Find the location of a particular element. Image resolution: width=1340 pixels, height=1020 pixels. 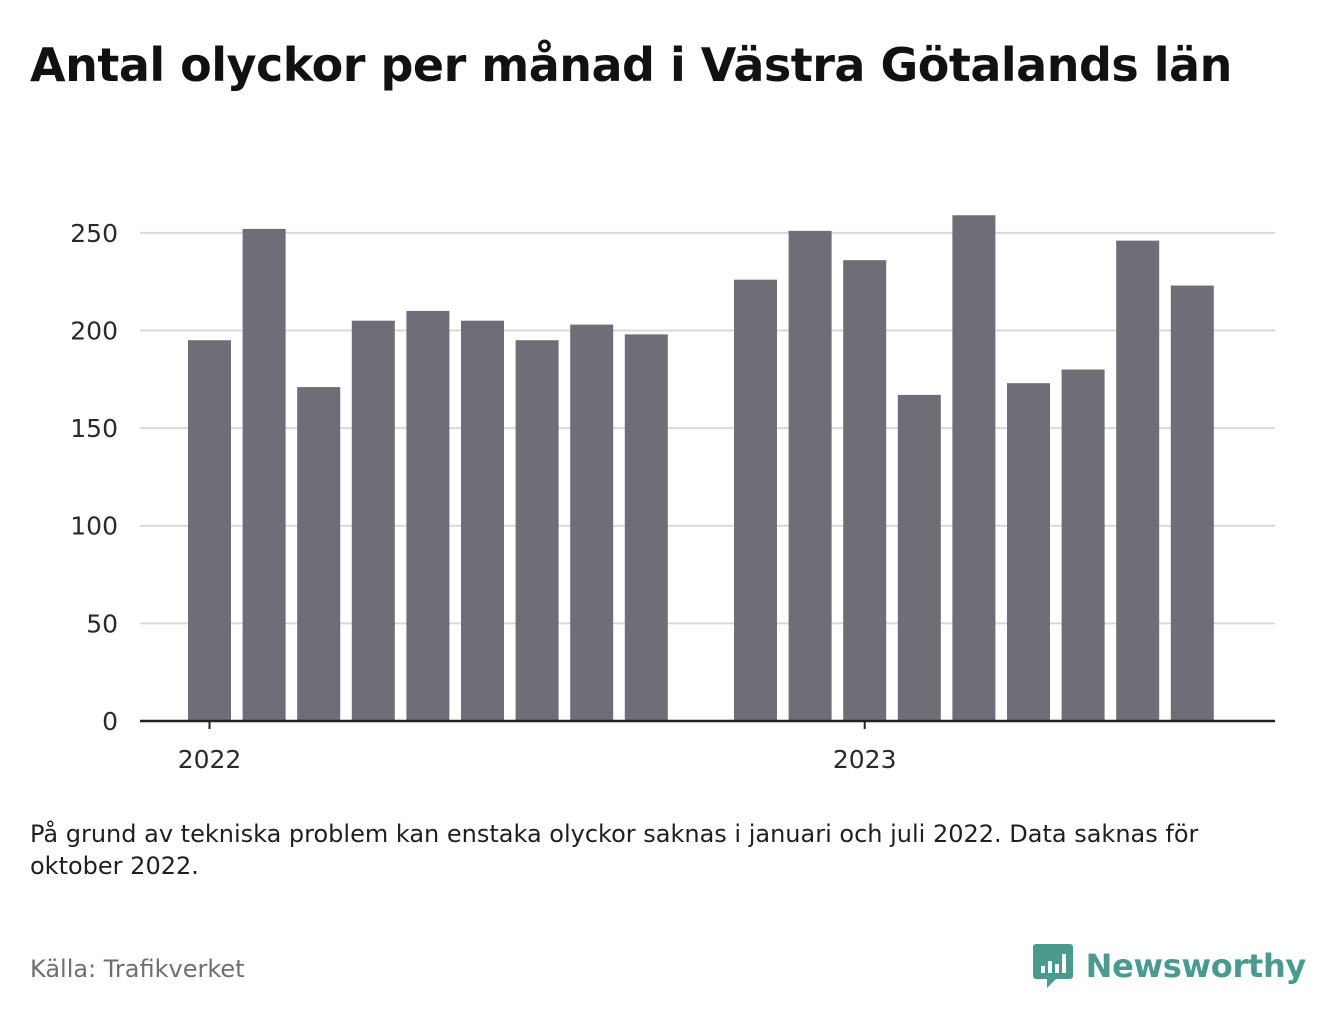

y-tick-label: 150 is located at coordinates (94, 428).